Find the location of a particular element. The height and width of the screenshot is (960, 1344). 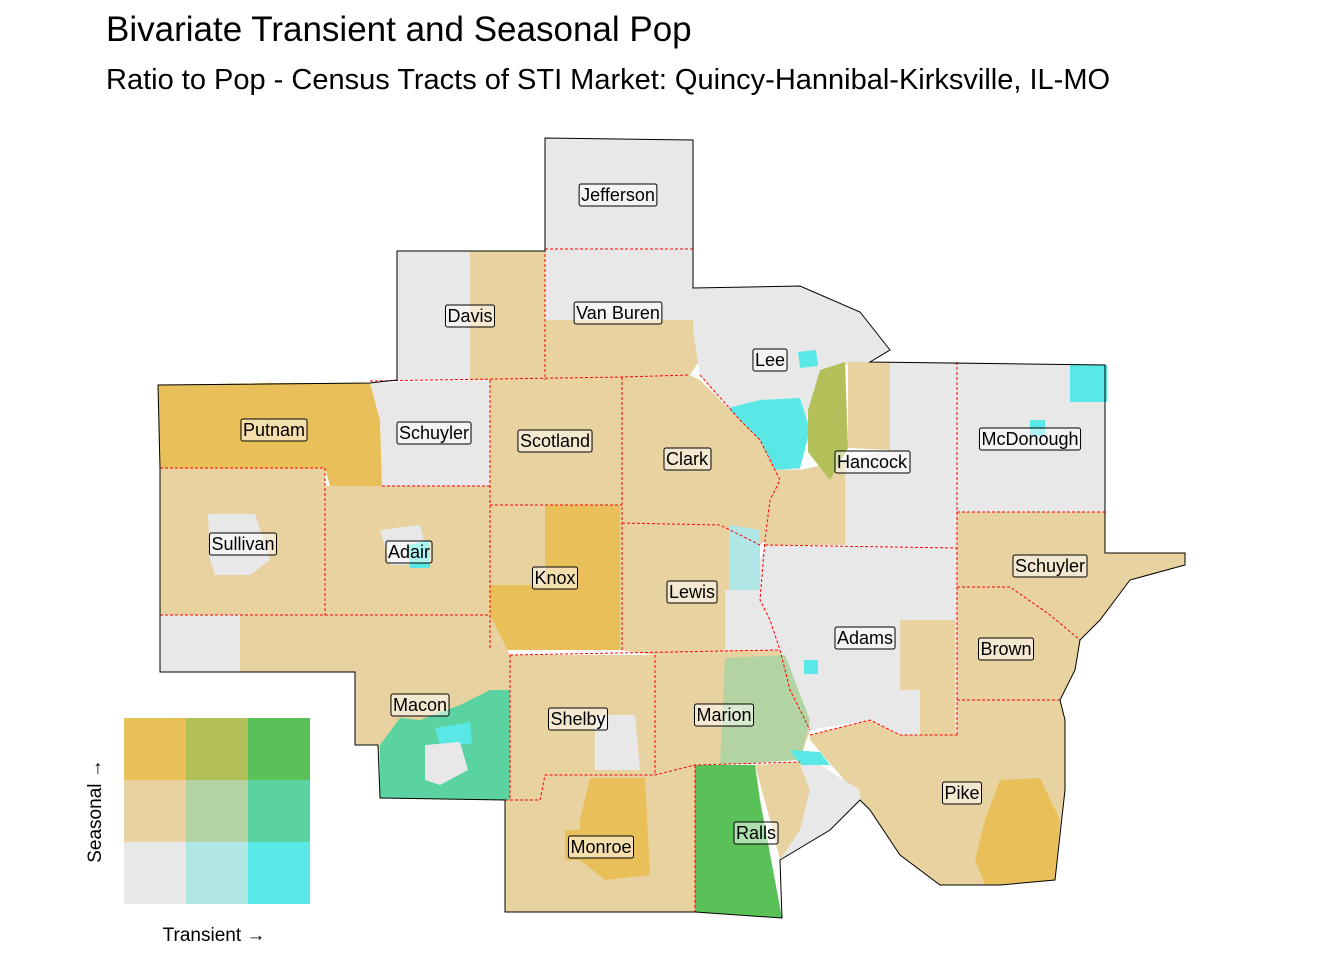

legend-cell-mid-mid is located at coordinates (217, 811).